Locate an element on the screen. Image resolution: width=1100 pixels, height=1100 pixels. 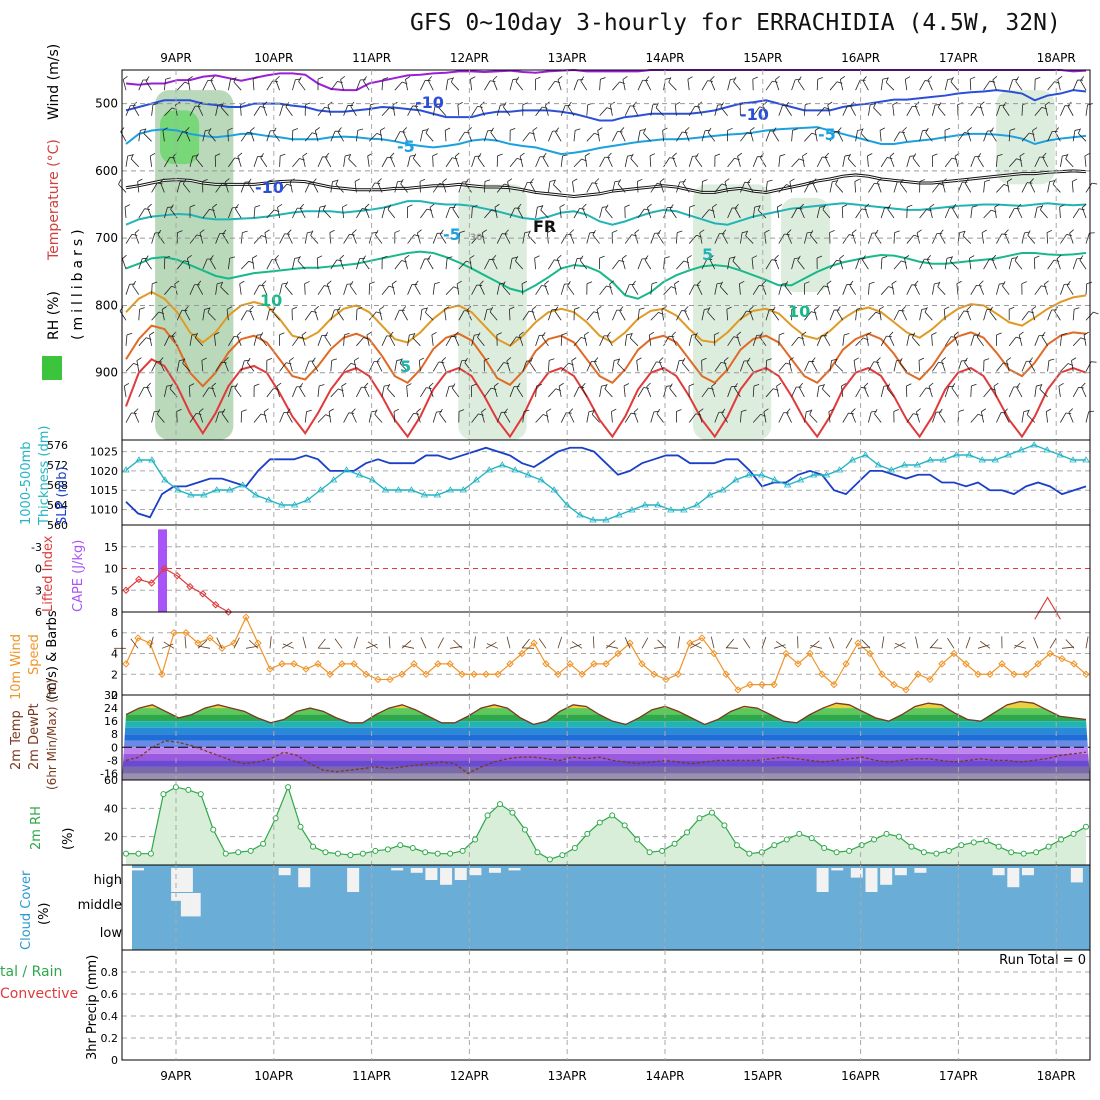
wind-label-2: Speed is located at coordinates (34, 654).